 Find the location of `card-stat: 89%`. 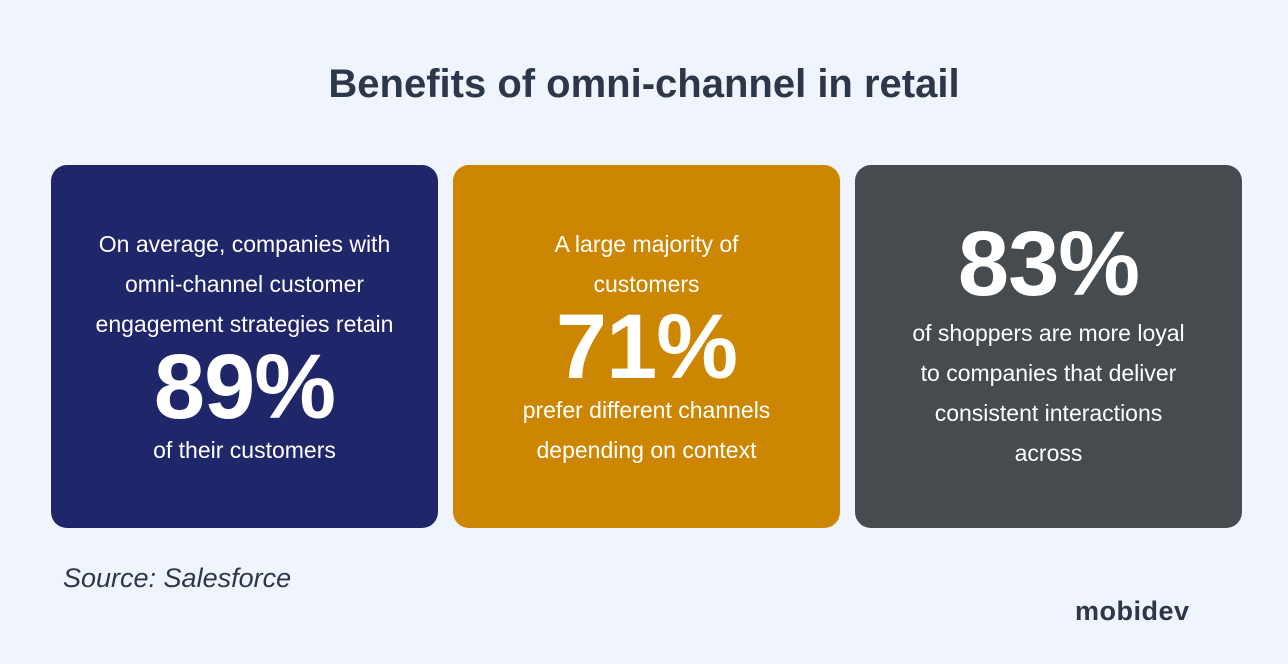

card-stat: 89% is located at coordinates (244, 386).